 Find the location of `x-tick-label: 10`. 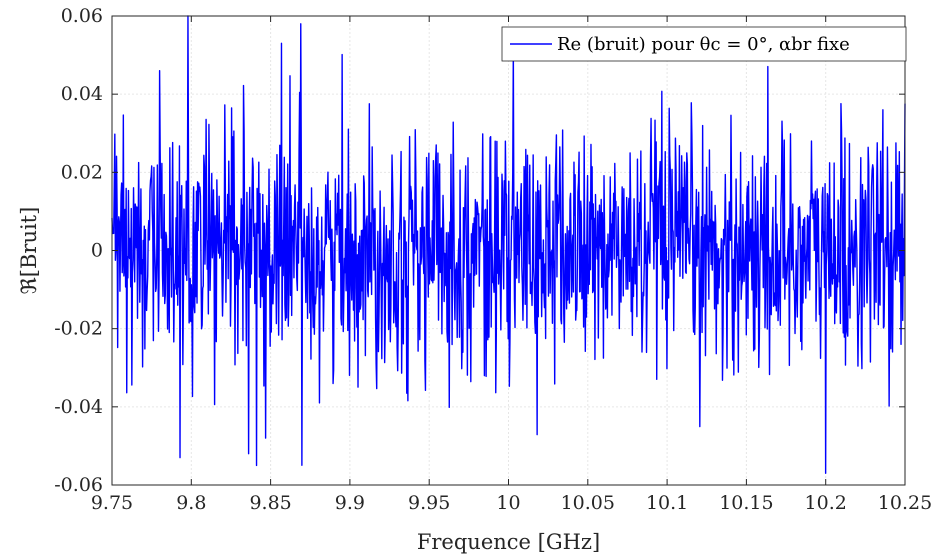

x-tick-label: 10 is located at coordinates (508, 503).